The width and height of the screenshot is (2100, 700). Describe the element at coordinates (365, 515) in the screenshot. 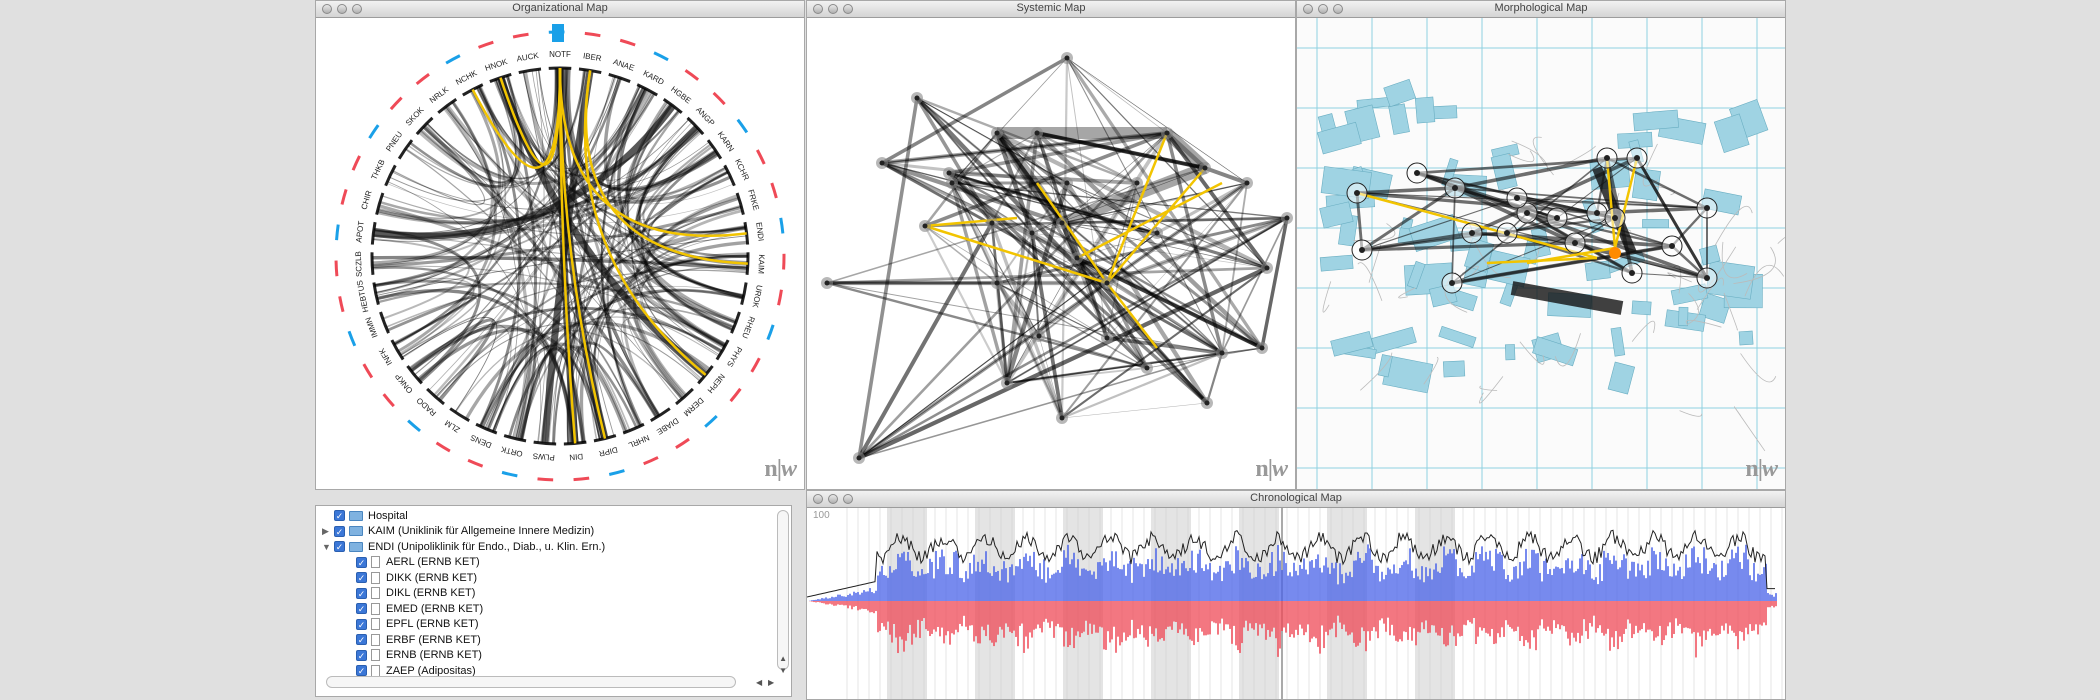

I see `tree-folder-row: ✓ Hospital` at that location.